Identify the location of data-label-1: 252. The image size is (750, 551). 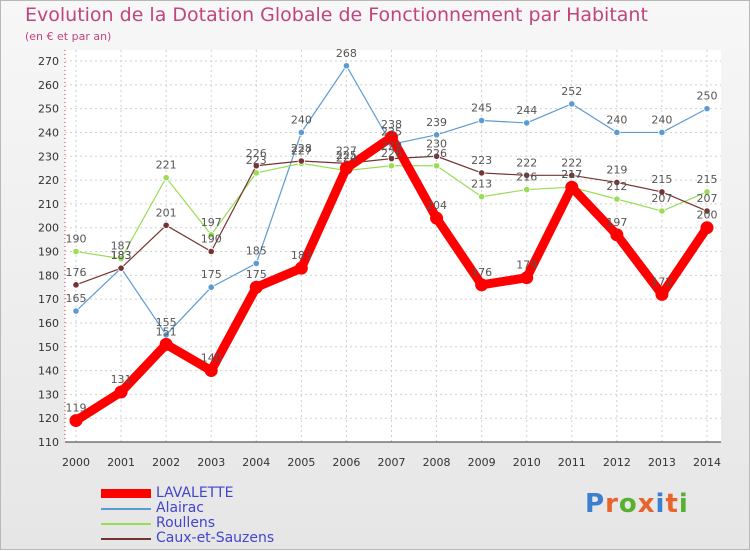
(571, 91).